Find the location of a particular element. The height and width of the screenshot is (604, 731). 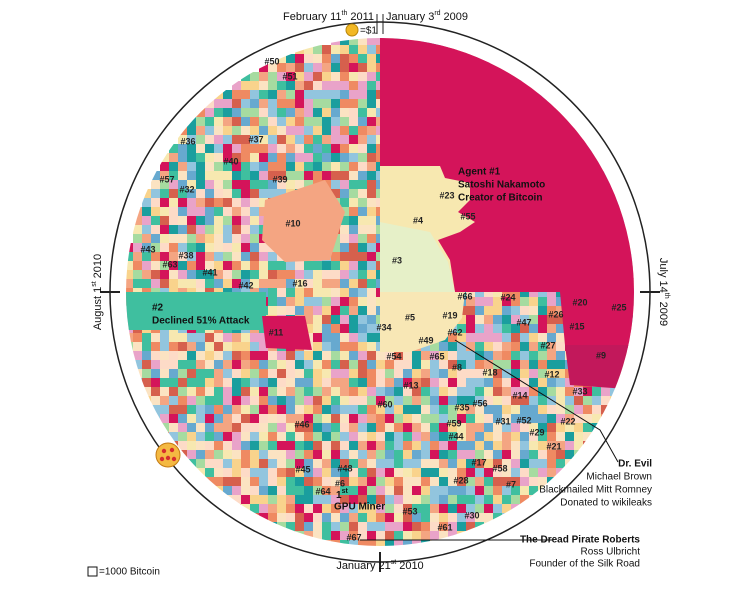

date-label: August 1st2010 is located at coordinates (97, 292).